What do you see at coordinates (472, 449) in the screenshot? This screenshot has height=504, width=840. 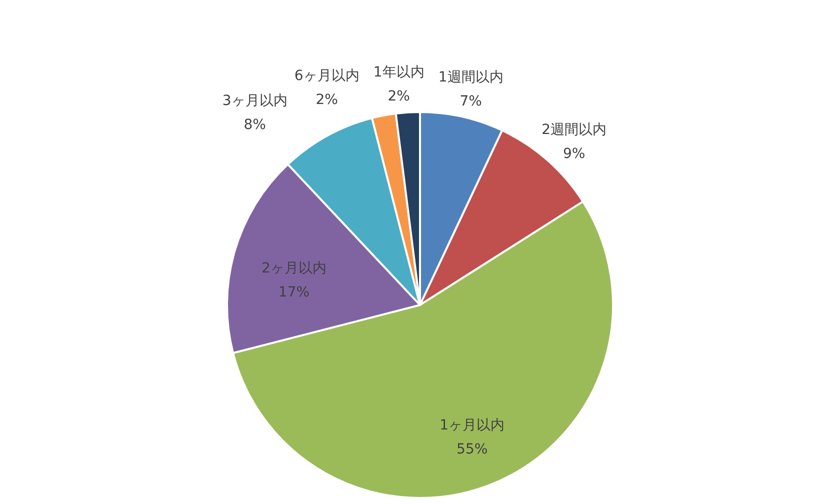 I see `data-label: 55%` at bounding box center [472, 449].